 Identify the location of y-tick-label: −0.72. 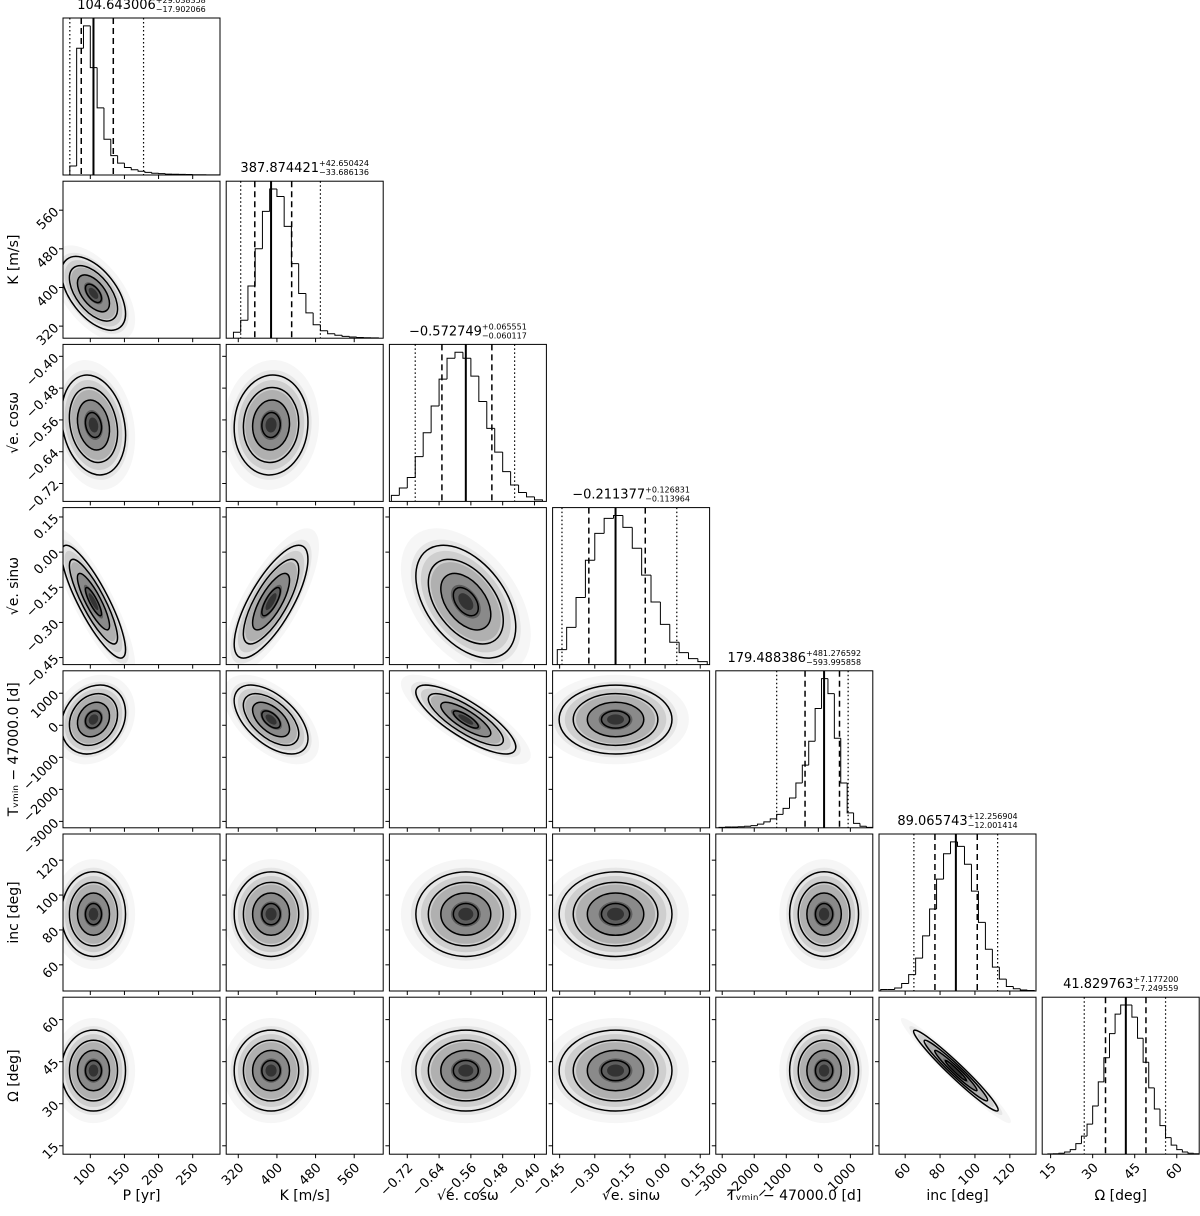
(43, 497).